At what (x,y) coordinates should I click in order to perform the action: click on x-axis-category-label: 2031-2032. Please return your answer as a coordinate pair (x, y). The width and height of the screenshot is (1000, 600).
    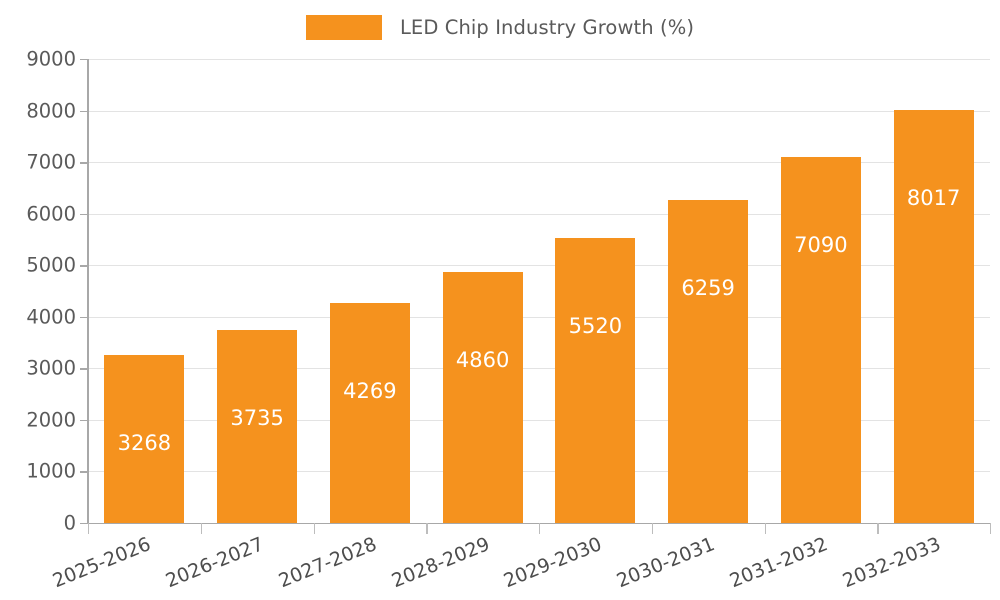
    Looking at the image, I should click on (778, 563).